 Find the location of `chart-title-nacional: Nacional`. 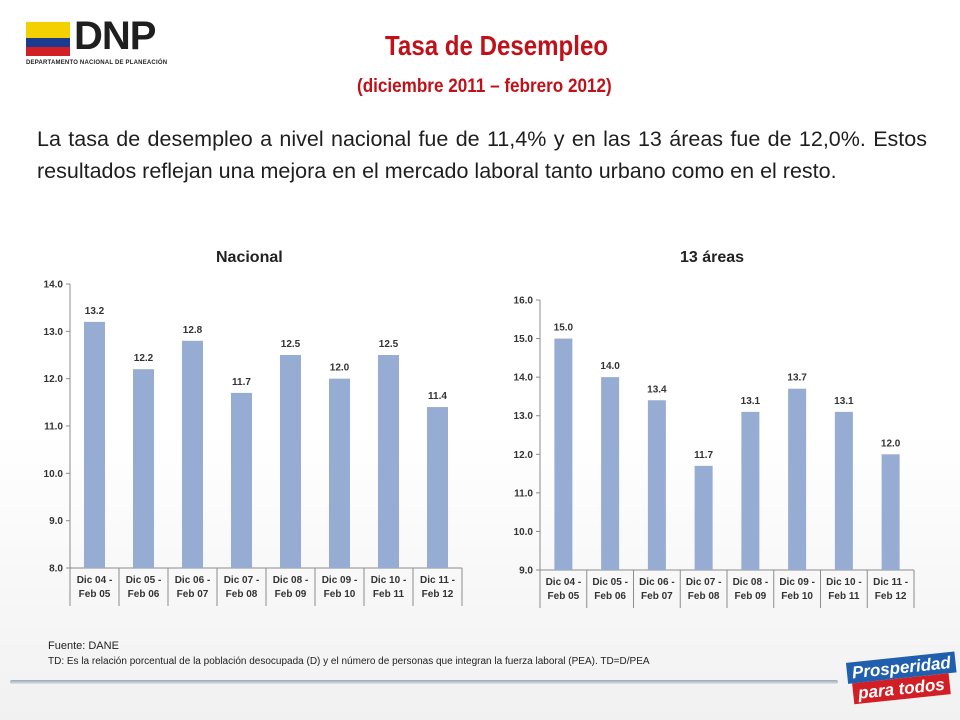

chart-title-nacional: Nacional is located at coordinates (249, 257).